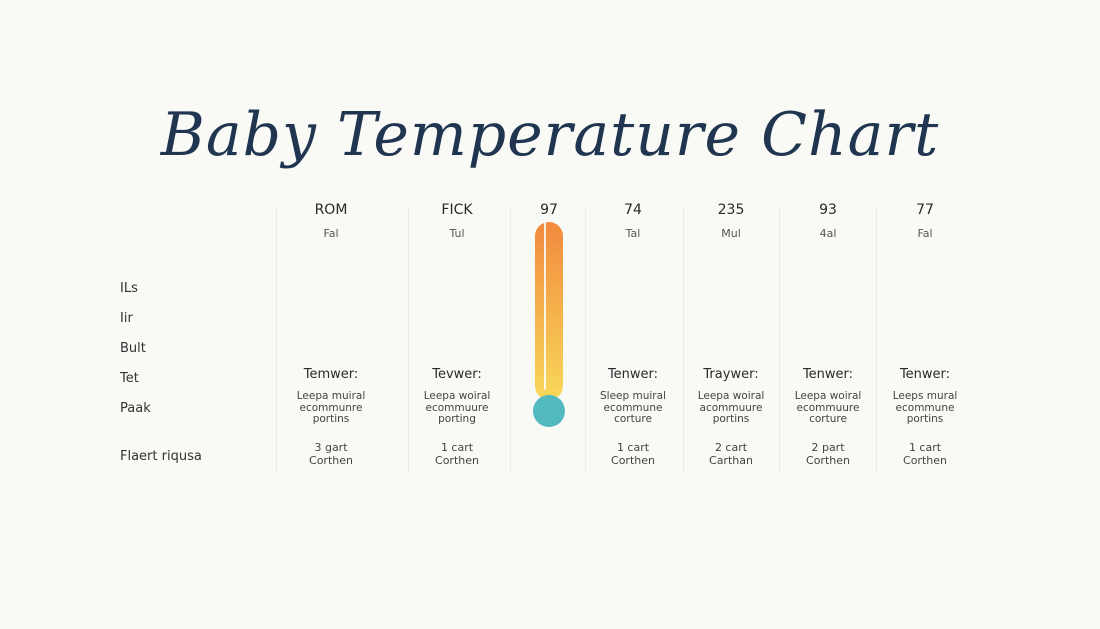 This screenshot has height=629, width=1100. What do you see at coordinates (828, 447) in the screenshot?
I see `count-line: 2 part` at bounding box center [828, 447].